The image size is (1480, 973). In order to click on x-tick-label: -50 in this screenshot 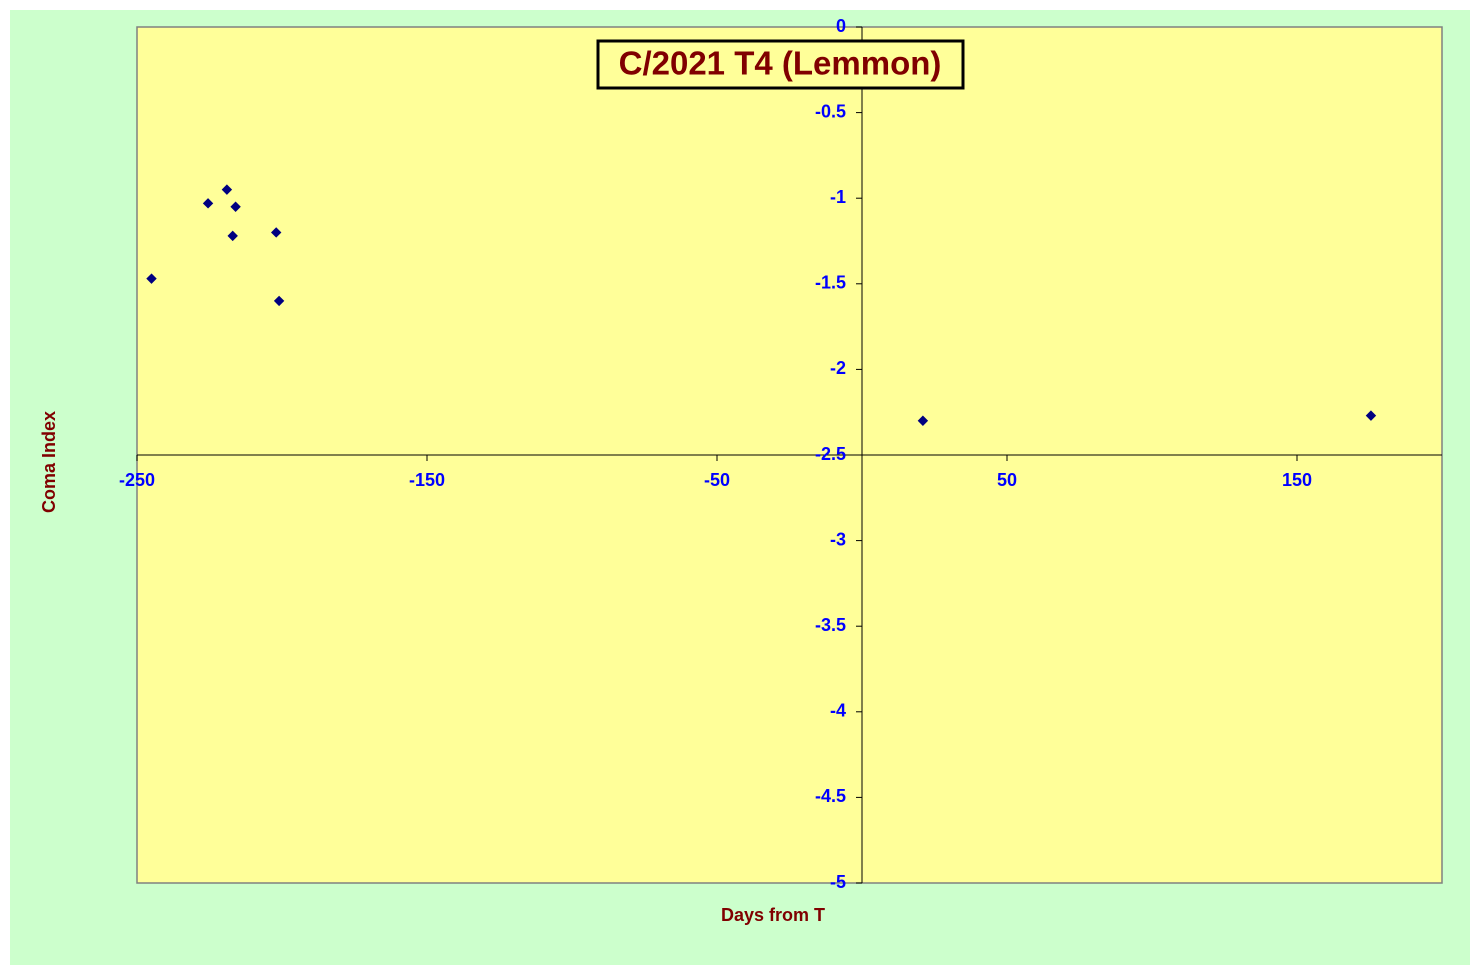, I will do `click(717, 480)`.